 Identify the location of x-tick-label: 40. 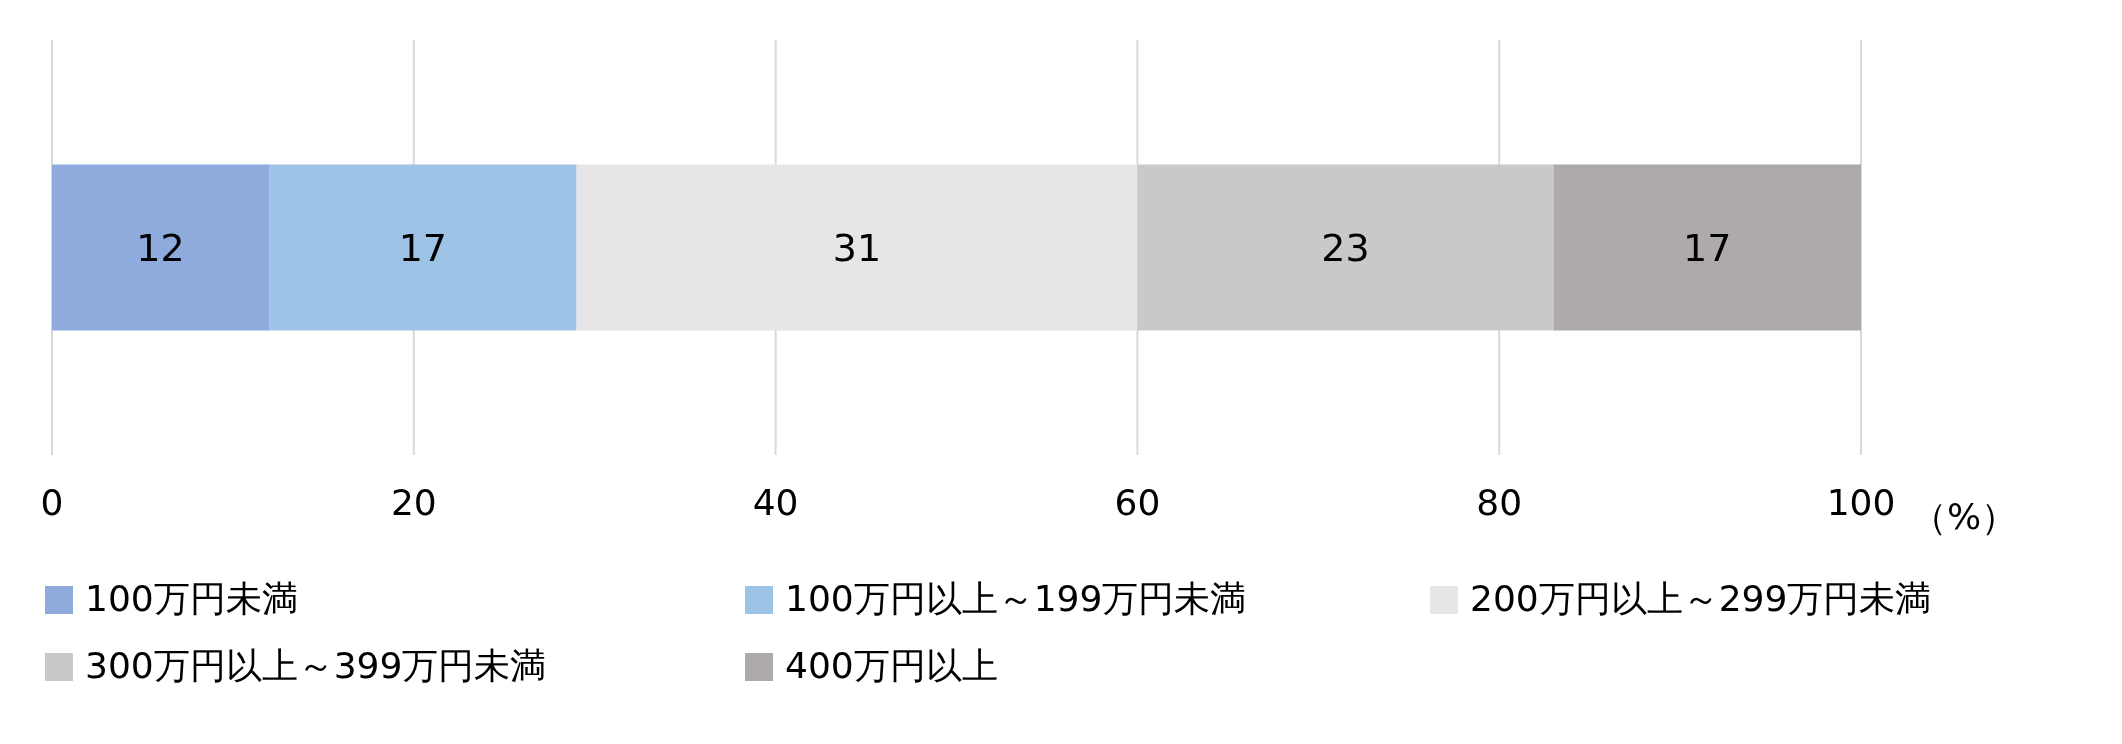
(775, 502).